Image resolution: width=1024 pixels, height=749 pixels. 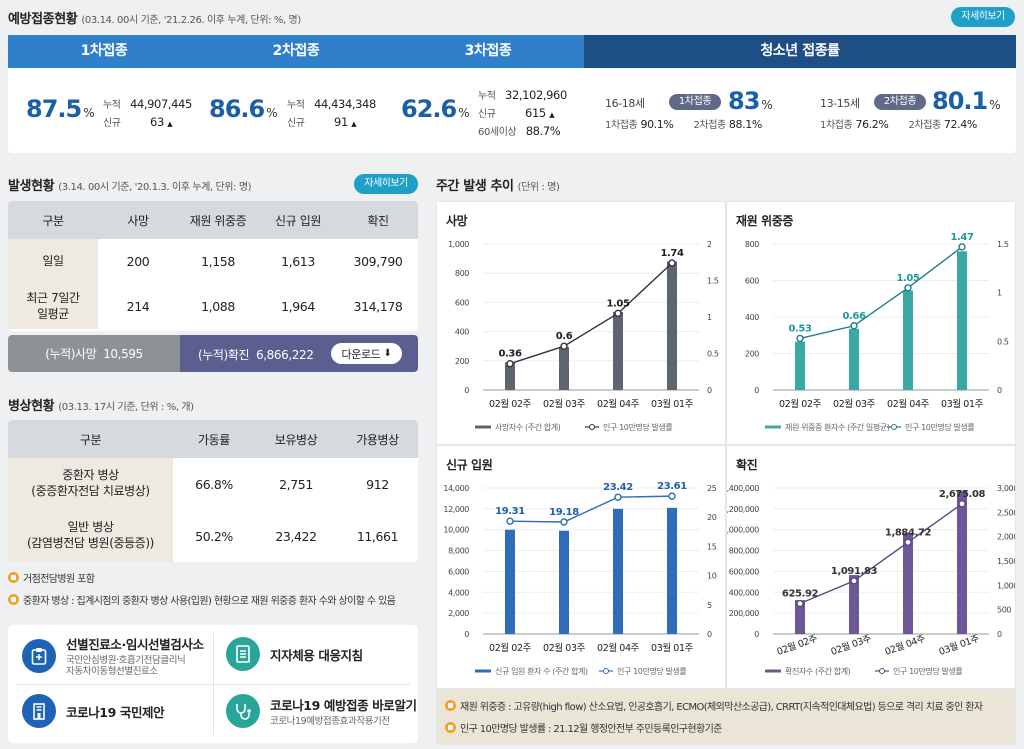 What do you see at coordinates (625, 103) in the screenshot?
I see `teen1-age: 16-18세` at bounding box center [625, 103].